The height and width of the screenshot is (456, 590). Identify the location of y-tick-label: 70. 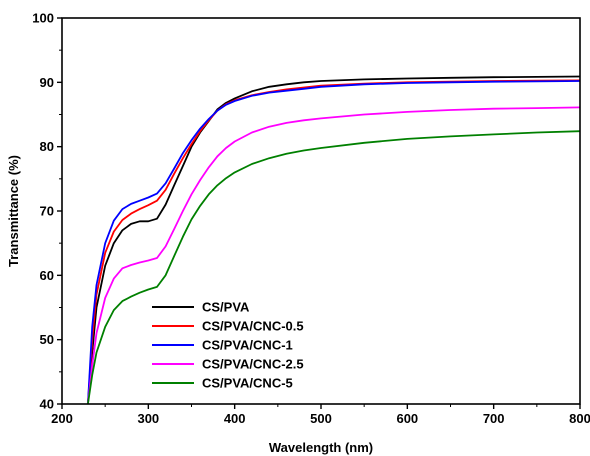
(47, 211).